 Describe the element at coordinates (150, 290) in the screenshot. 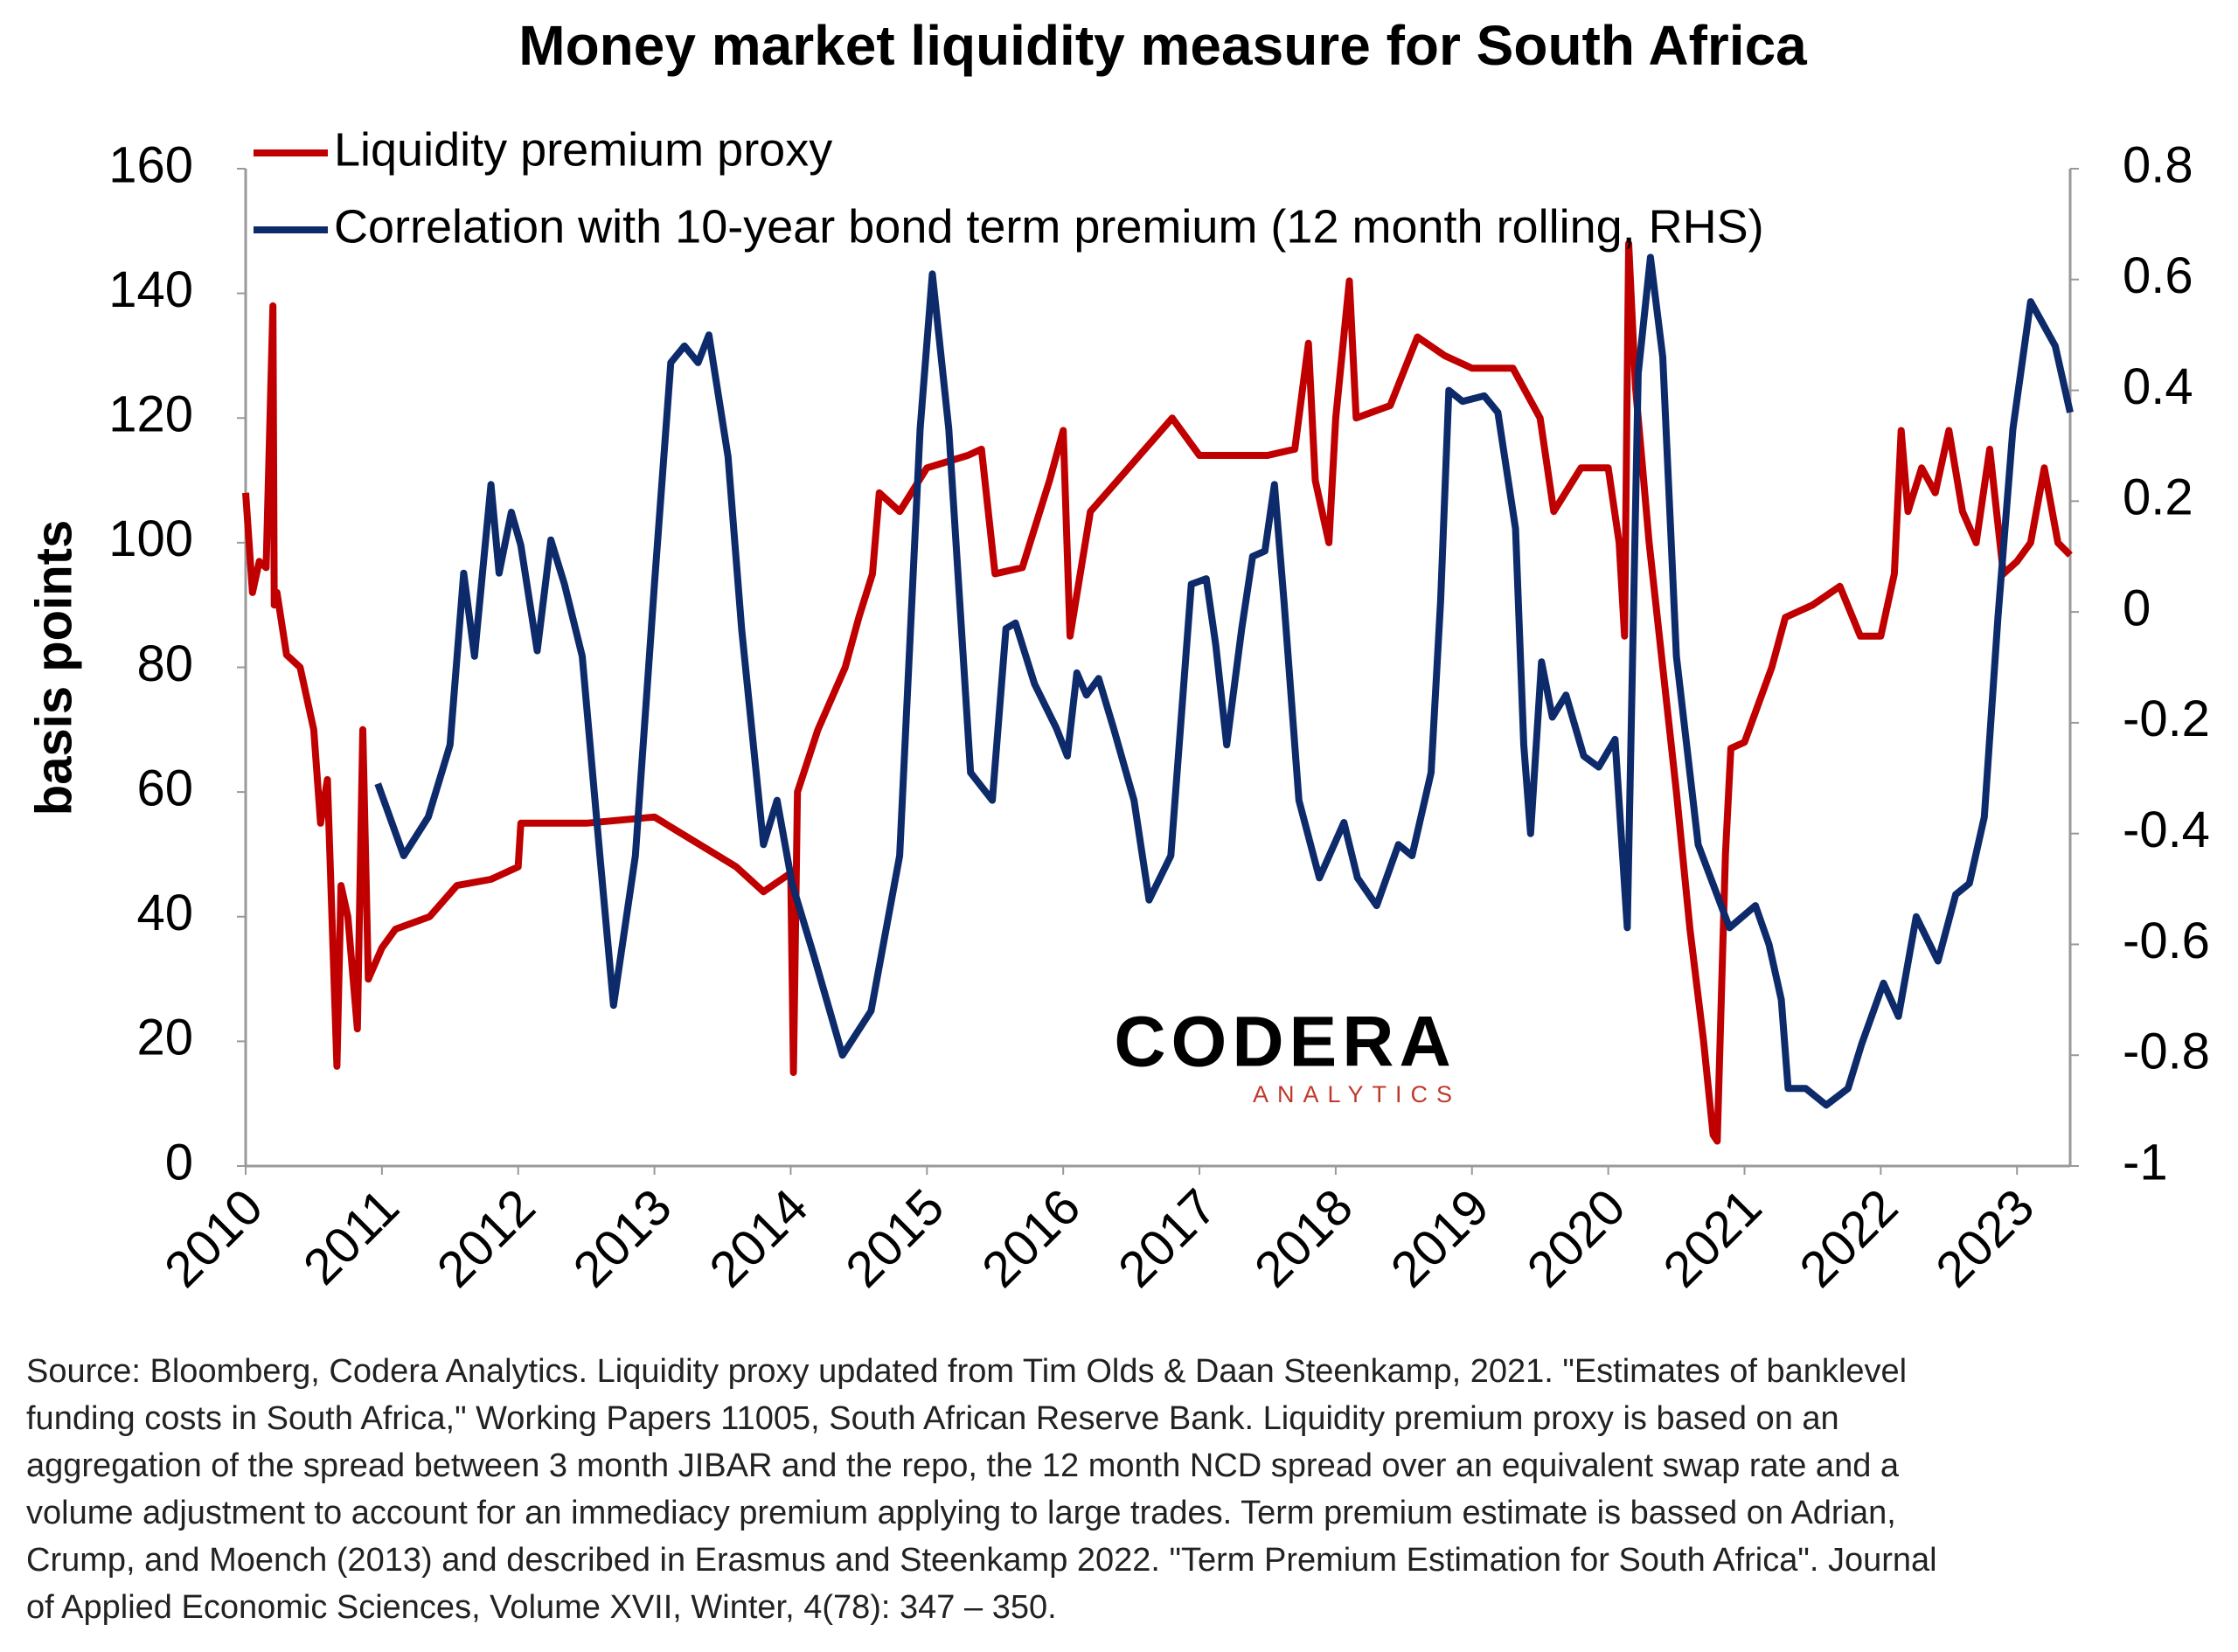

I see `y-tick-label: 140` at that location.